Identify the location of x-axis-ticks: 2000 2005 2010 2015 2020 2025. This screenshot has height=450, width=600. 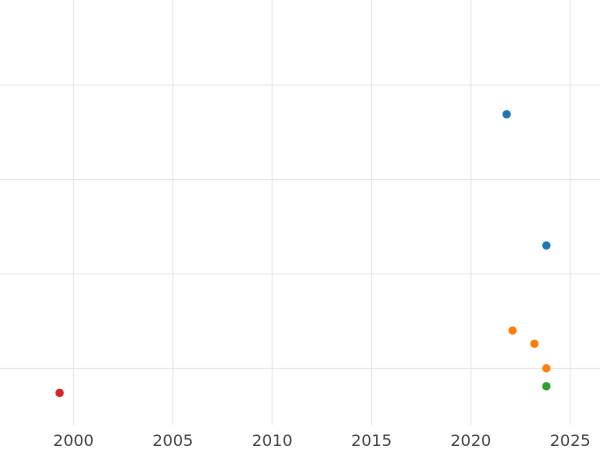
(321, 440).